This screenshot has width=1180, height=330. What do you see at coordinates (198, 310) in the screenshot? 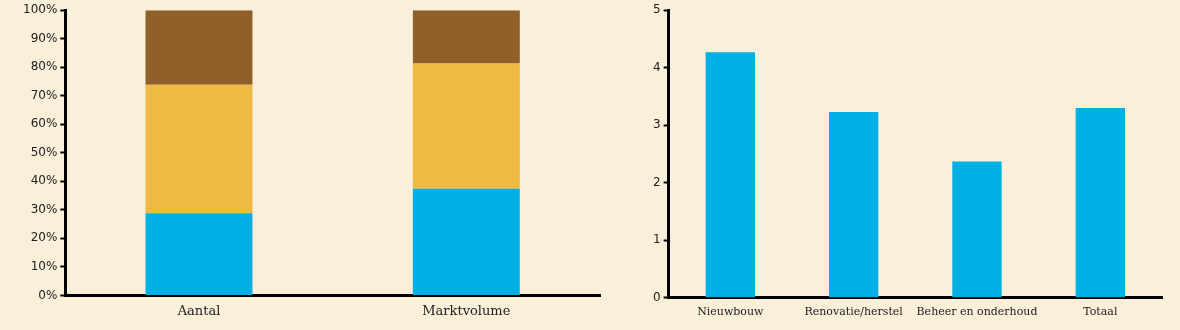
I see `x-tick-label: Aantal` at bounding box center [198, 310].